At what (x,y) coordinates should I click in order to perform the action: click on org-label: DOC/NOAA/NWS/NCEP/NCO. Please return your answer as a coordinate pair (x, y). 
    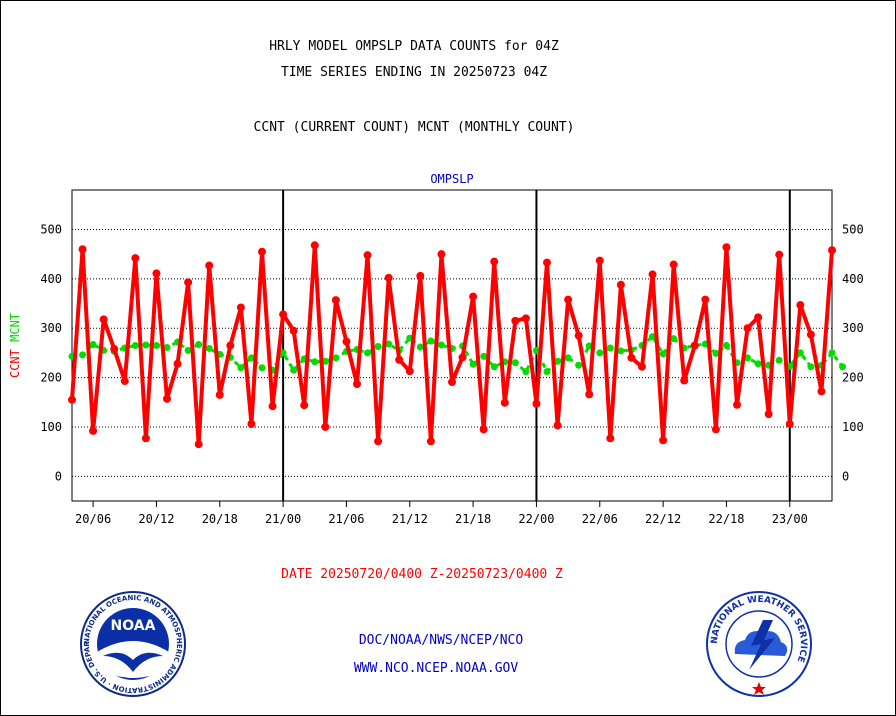
    Looking at the image, I should click on (441, 640).